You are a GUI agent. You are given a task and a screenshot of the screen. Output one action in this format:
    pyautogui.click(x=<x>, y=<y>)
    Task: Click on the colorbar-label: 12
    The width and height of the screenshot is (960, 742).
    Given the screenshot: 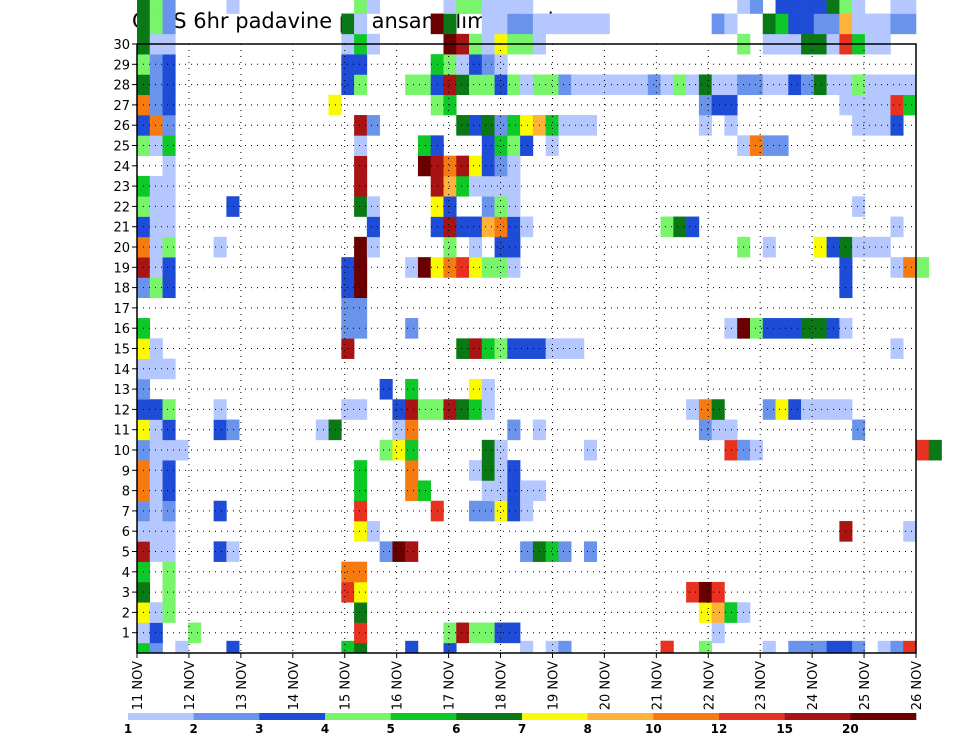 What is the action you would take?
    pyautogui.click(x=719, y=729)
    